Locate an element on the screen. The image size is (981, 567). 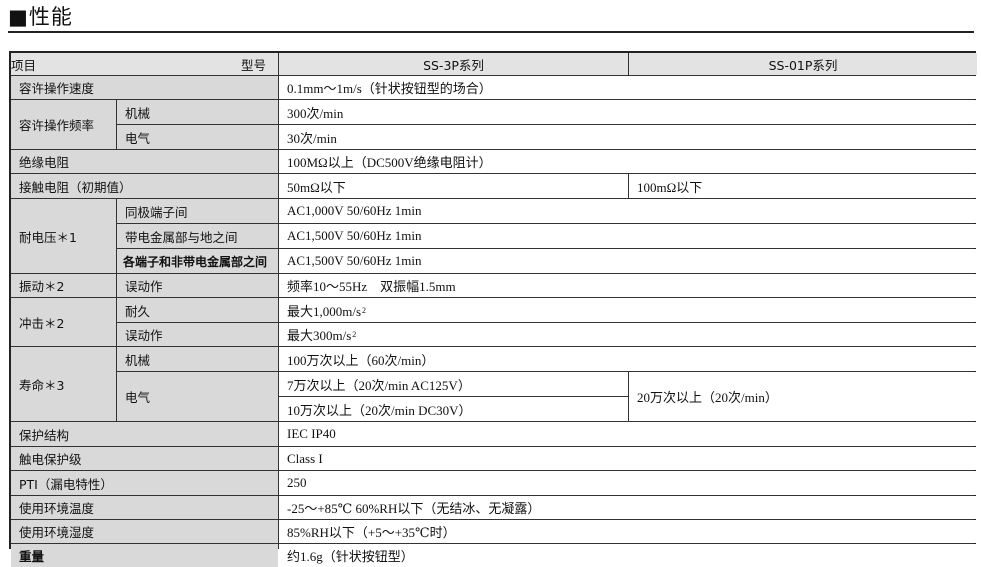
shock-malfunction-text: 最大300m/s is located at coordinates (319, 335).